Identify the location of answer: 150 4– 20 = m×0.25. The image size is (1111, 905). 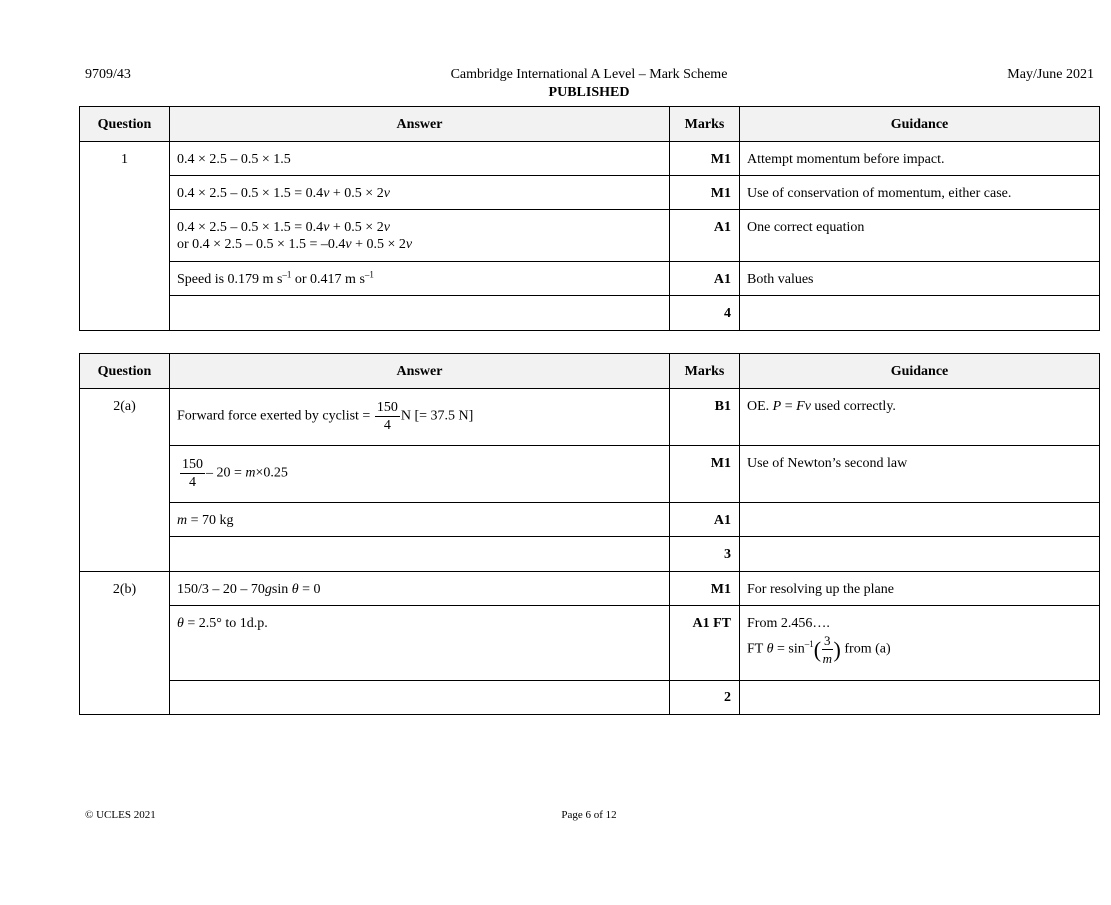
(419, 474).